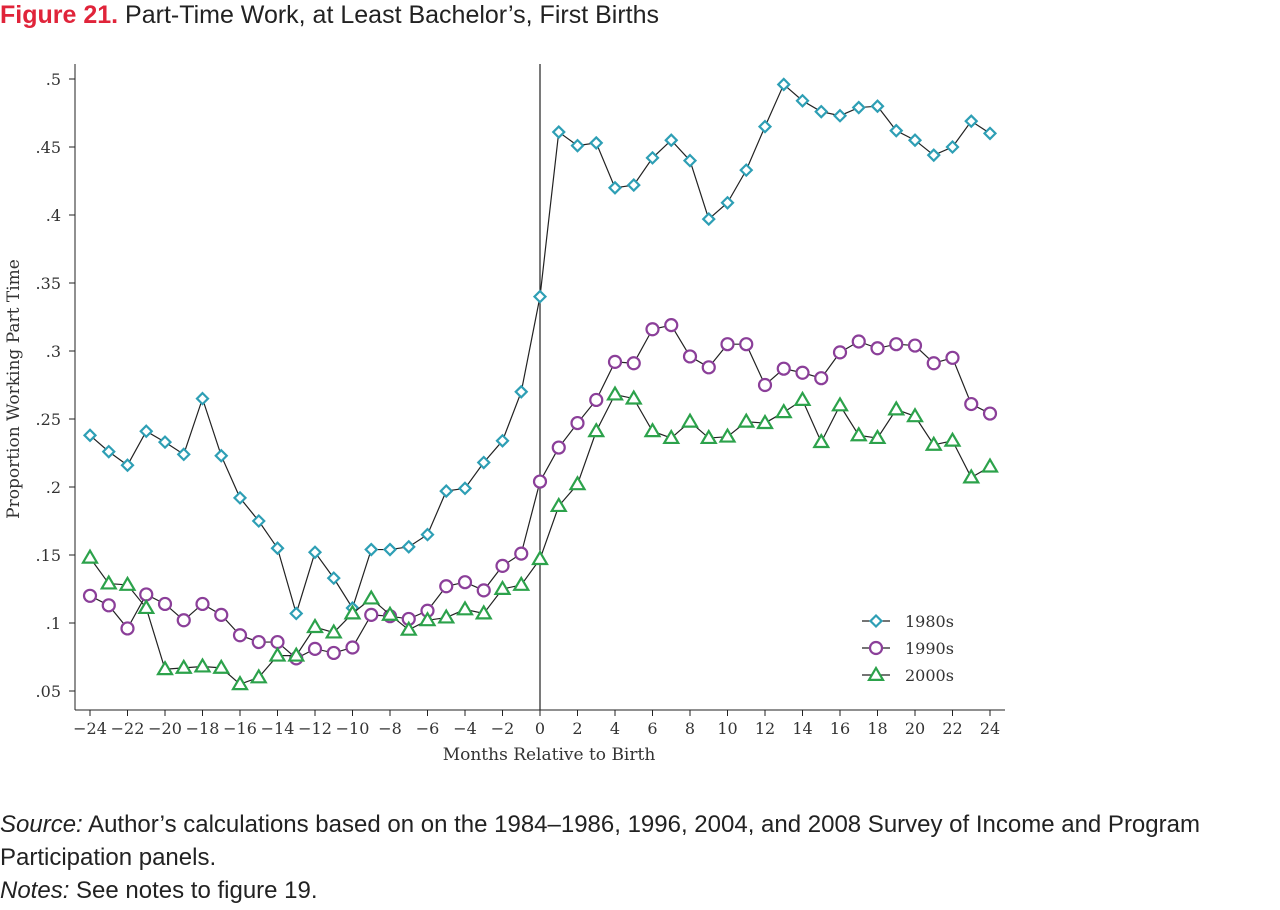 Image resolution: width=1280 pixels, height=910 pixels. What do you see at coordinates (53, 487) in the screenshot?
I see `y-tick-label: .2` at bounding box center [53, 487].